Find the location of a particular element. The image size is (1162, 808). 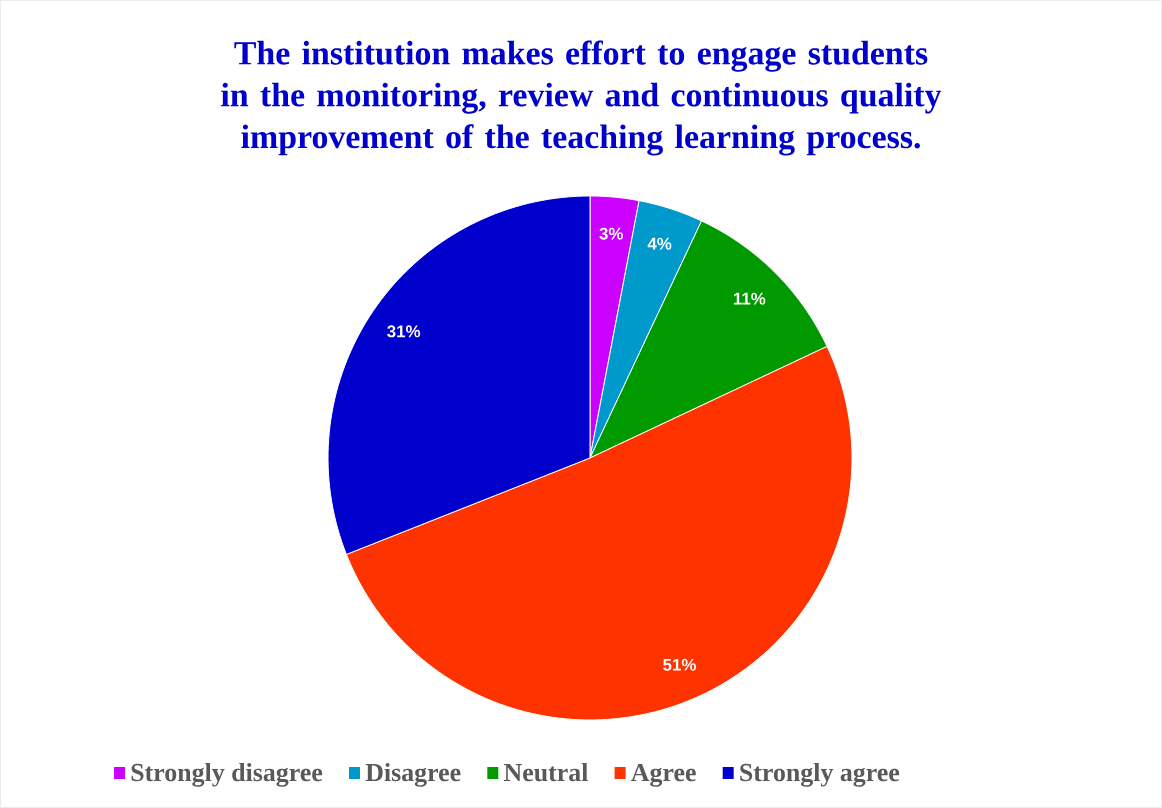

legend-label: Neutral is located at coordinates (546, 772).